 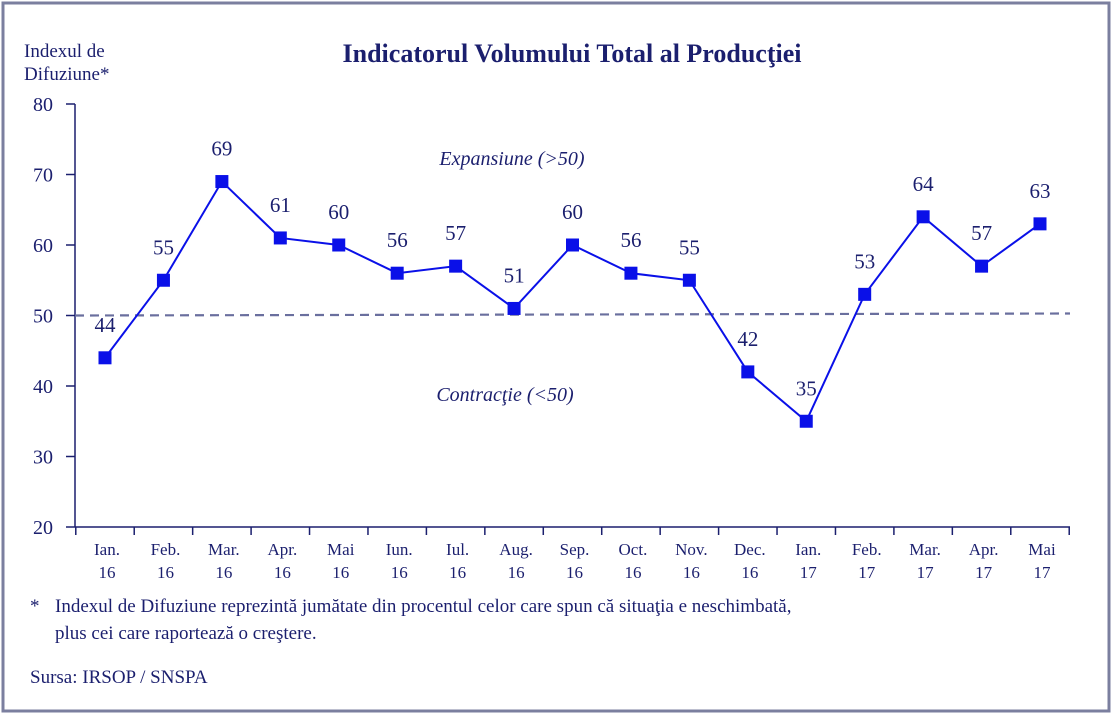 I want to click on data-value-label: 42, so click(x=747, y=339).